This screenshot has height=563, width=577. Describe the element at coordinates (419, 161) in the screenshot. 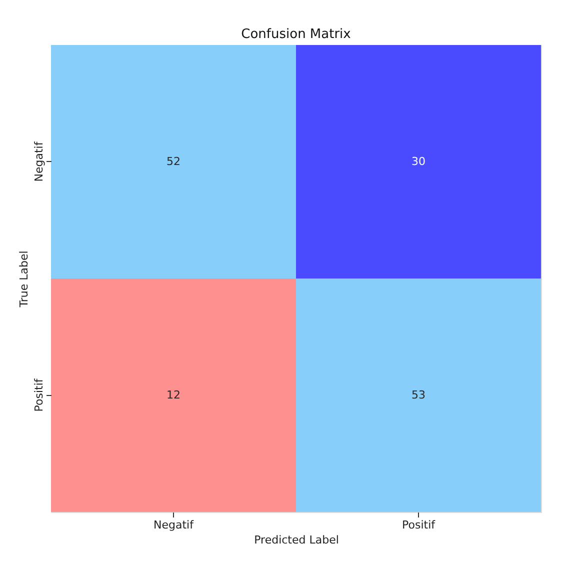

I see `data-label: 30` at that location.